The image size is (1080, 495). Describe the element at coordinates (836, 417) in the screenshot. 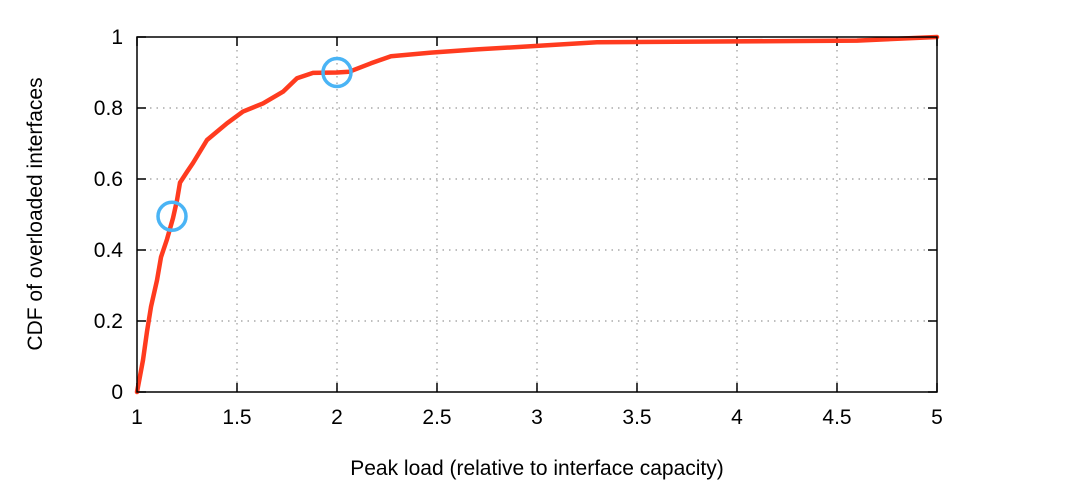

I see `x-tick-label: 4.5` at that location.